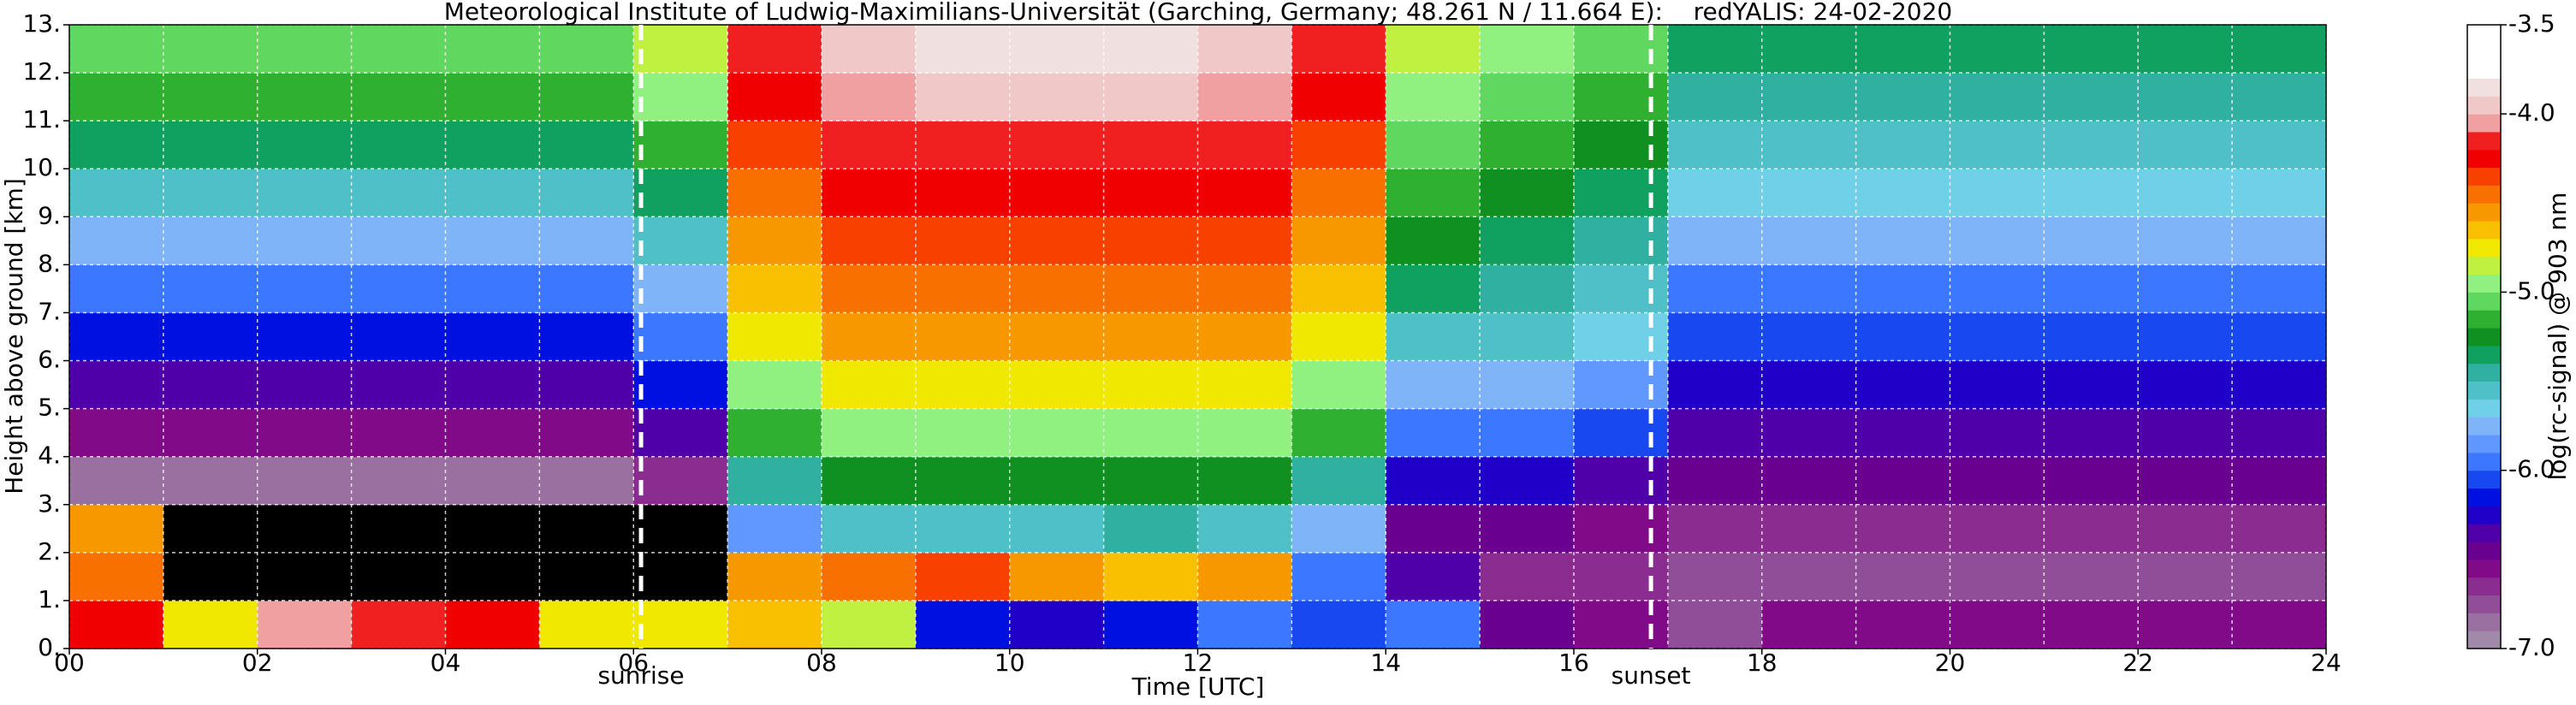 The width and height of the screenshot is (2576, 705). Describe the element at coordinates (257, 663) in the screenshot. I see `x-tick-label: 02` at that location.